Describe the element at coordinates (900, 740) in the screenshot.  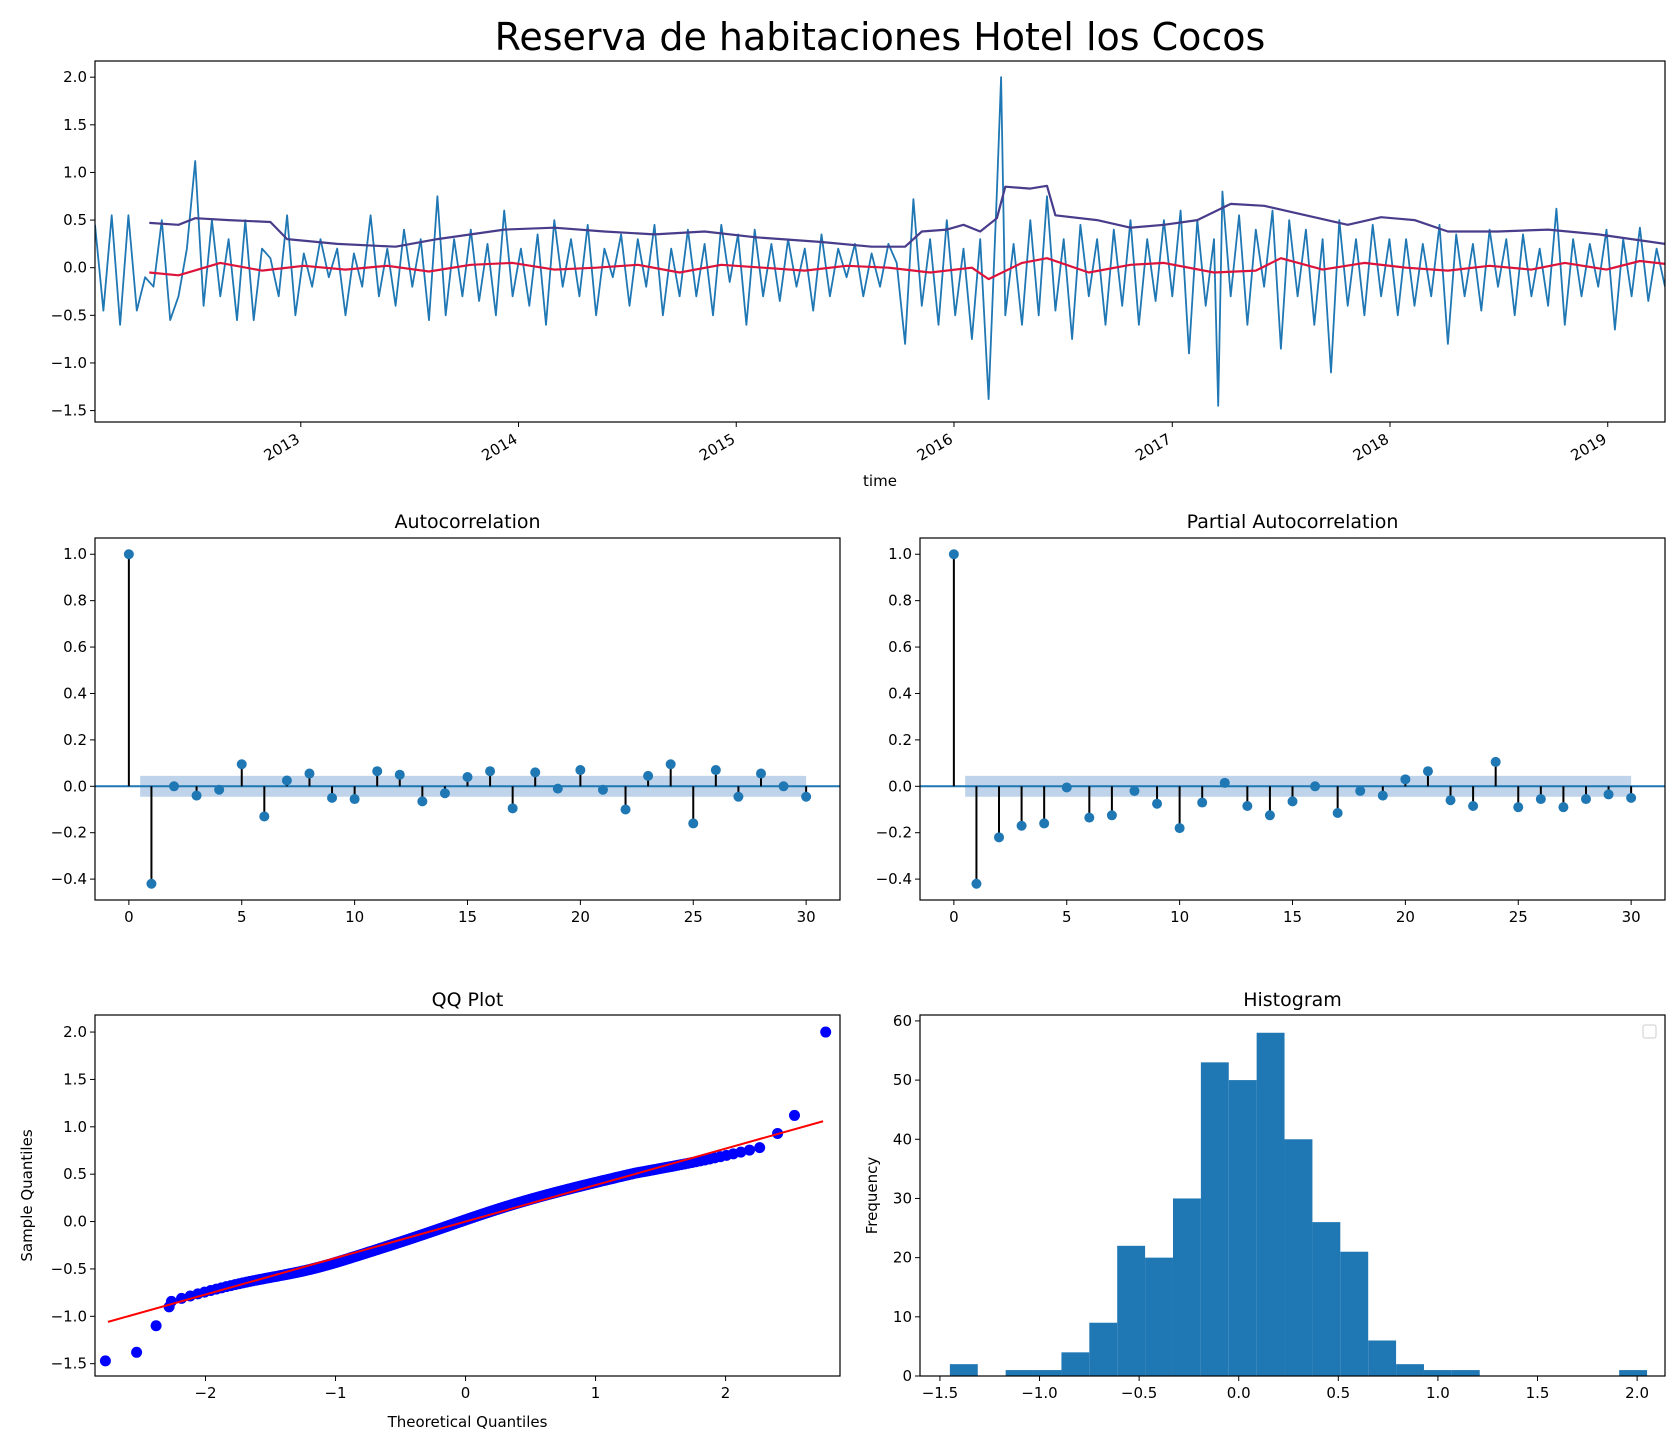
I see `y-tick-label: 0.2` at that location.